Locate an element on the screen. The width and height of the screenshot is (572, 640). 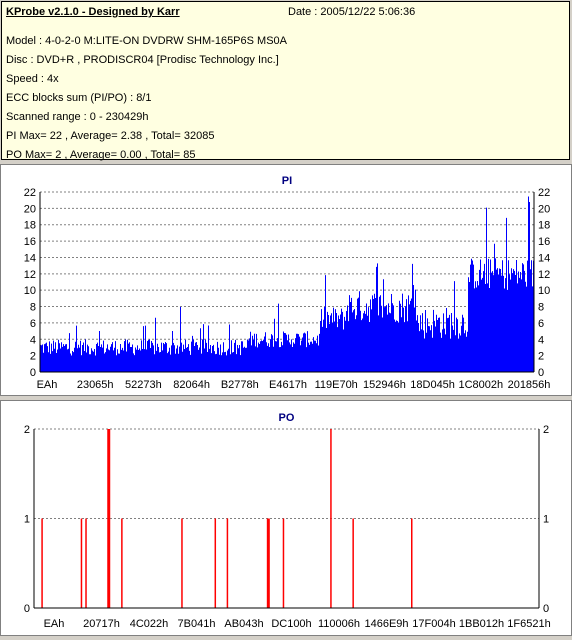
po-x-tick-label: EAh is located at coordinates (54, 624).